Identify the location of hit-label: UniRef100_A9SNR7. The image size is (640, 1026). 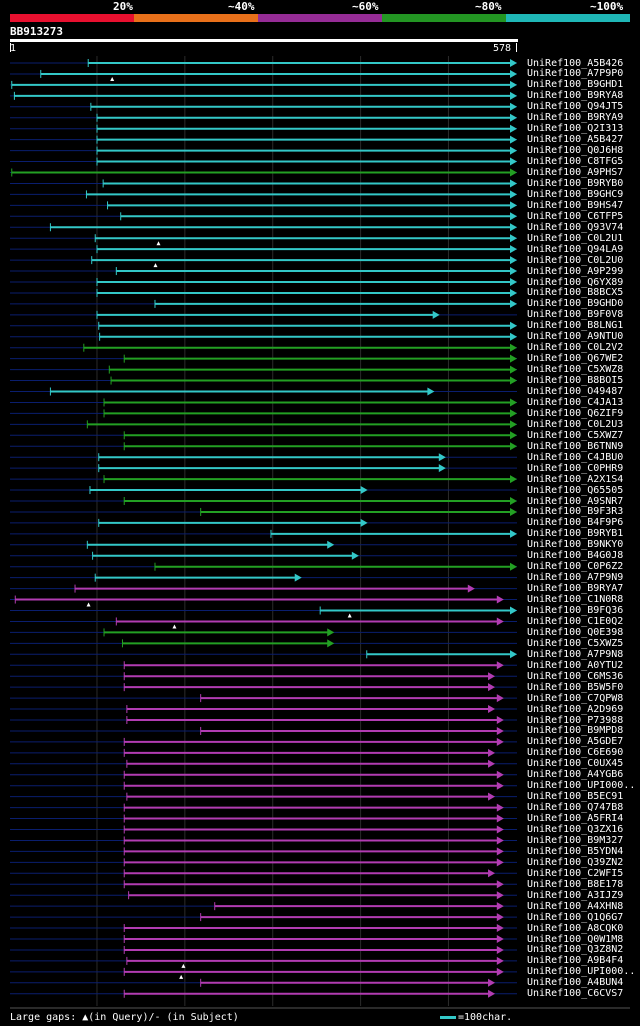
(575, 501).